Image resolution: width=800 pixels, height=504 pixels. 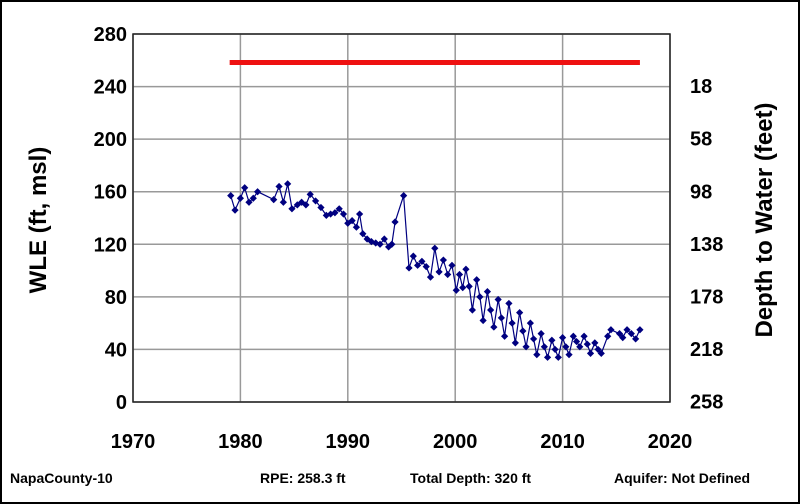 I want to click on y-right-tick-label: 258, so click(x=706, y=403).